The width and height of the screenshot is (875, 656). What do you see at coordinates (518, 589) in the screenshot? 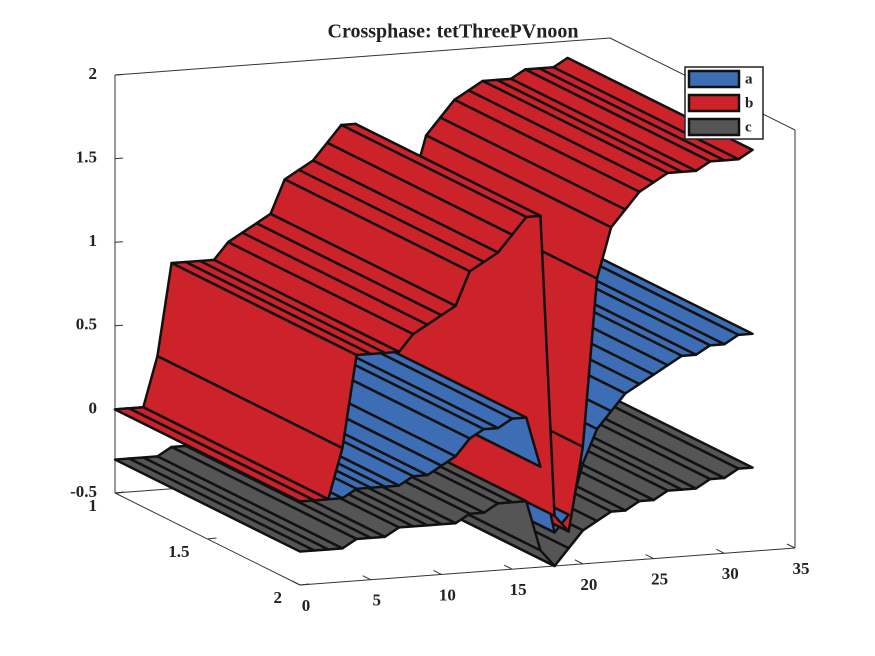
I see `x-tick-label: 15` at bounding box center [518, 589].